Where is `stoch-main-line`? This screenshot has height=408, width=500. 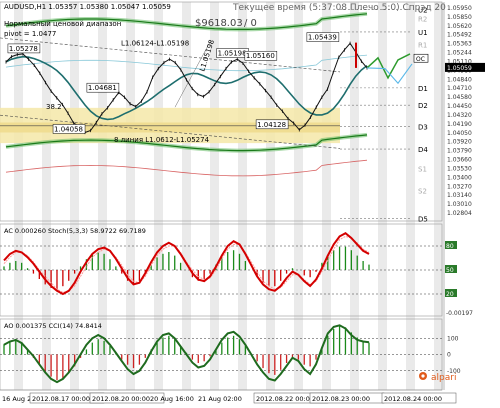 stoch-main-line is located at coordinates (186, 263).